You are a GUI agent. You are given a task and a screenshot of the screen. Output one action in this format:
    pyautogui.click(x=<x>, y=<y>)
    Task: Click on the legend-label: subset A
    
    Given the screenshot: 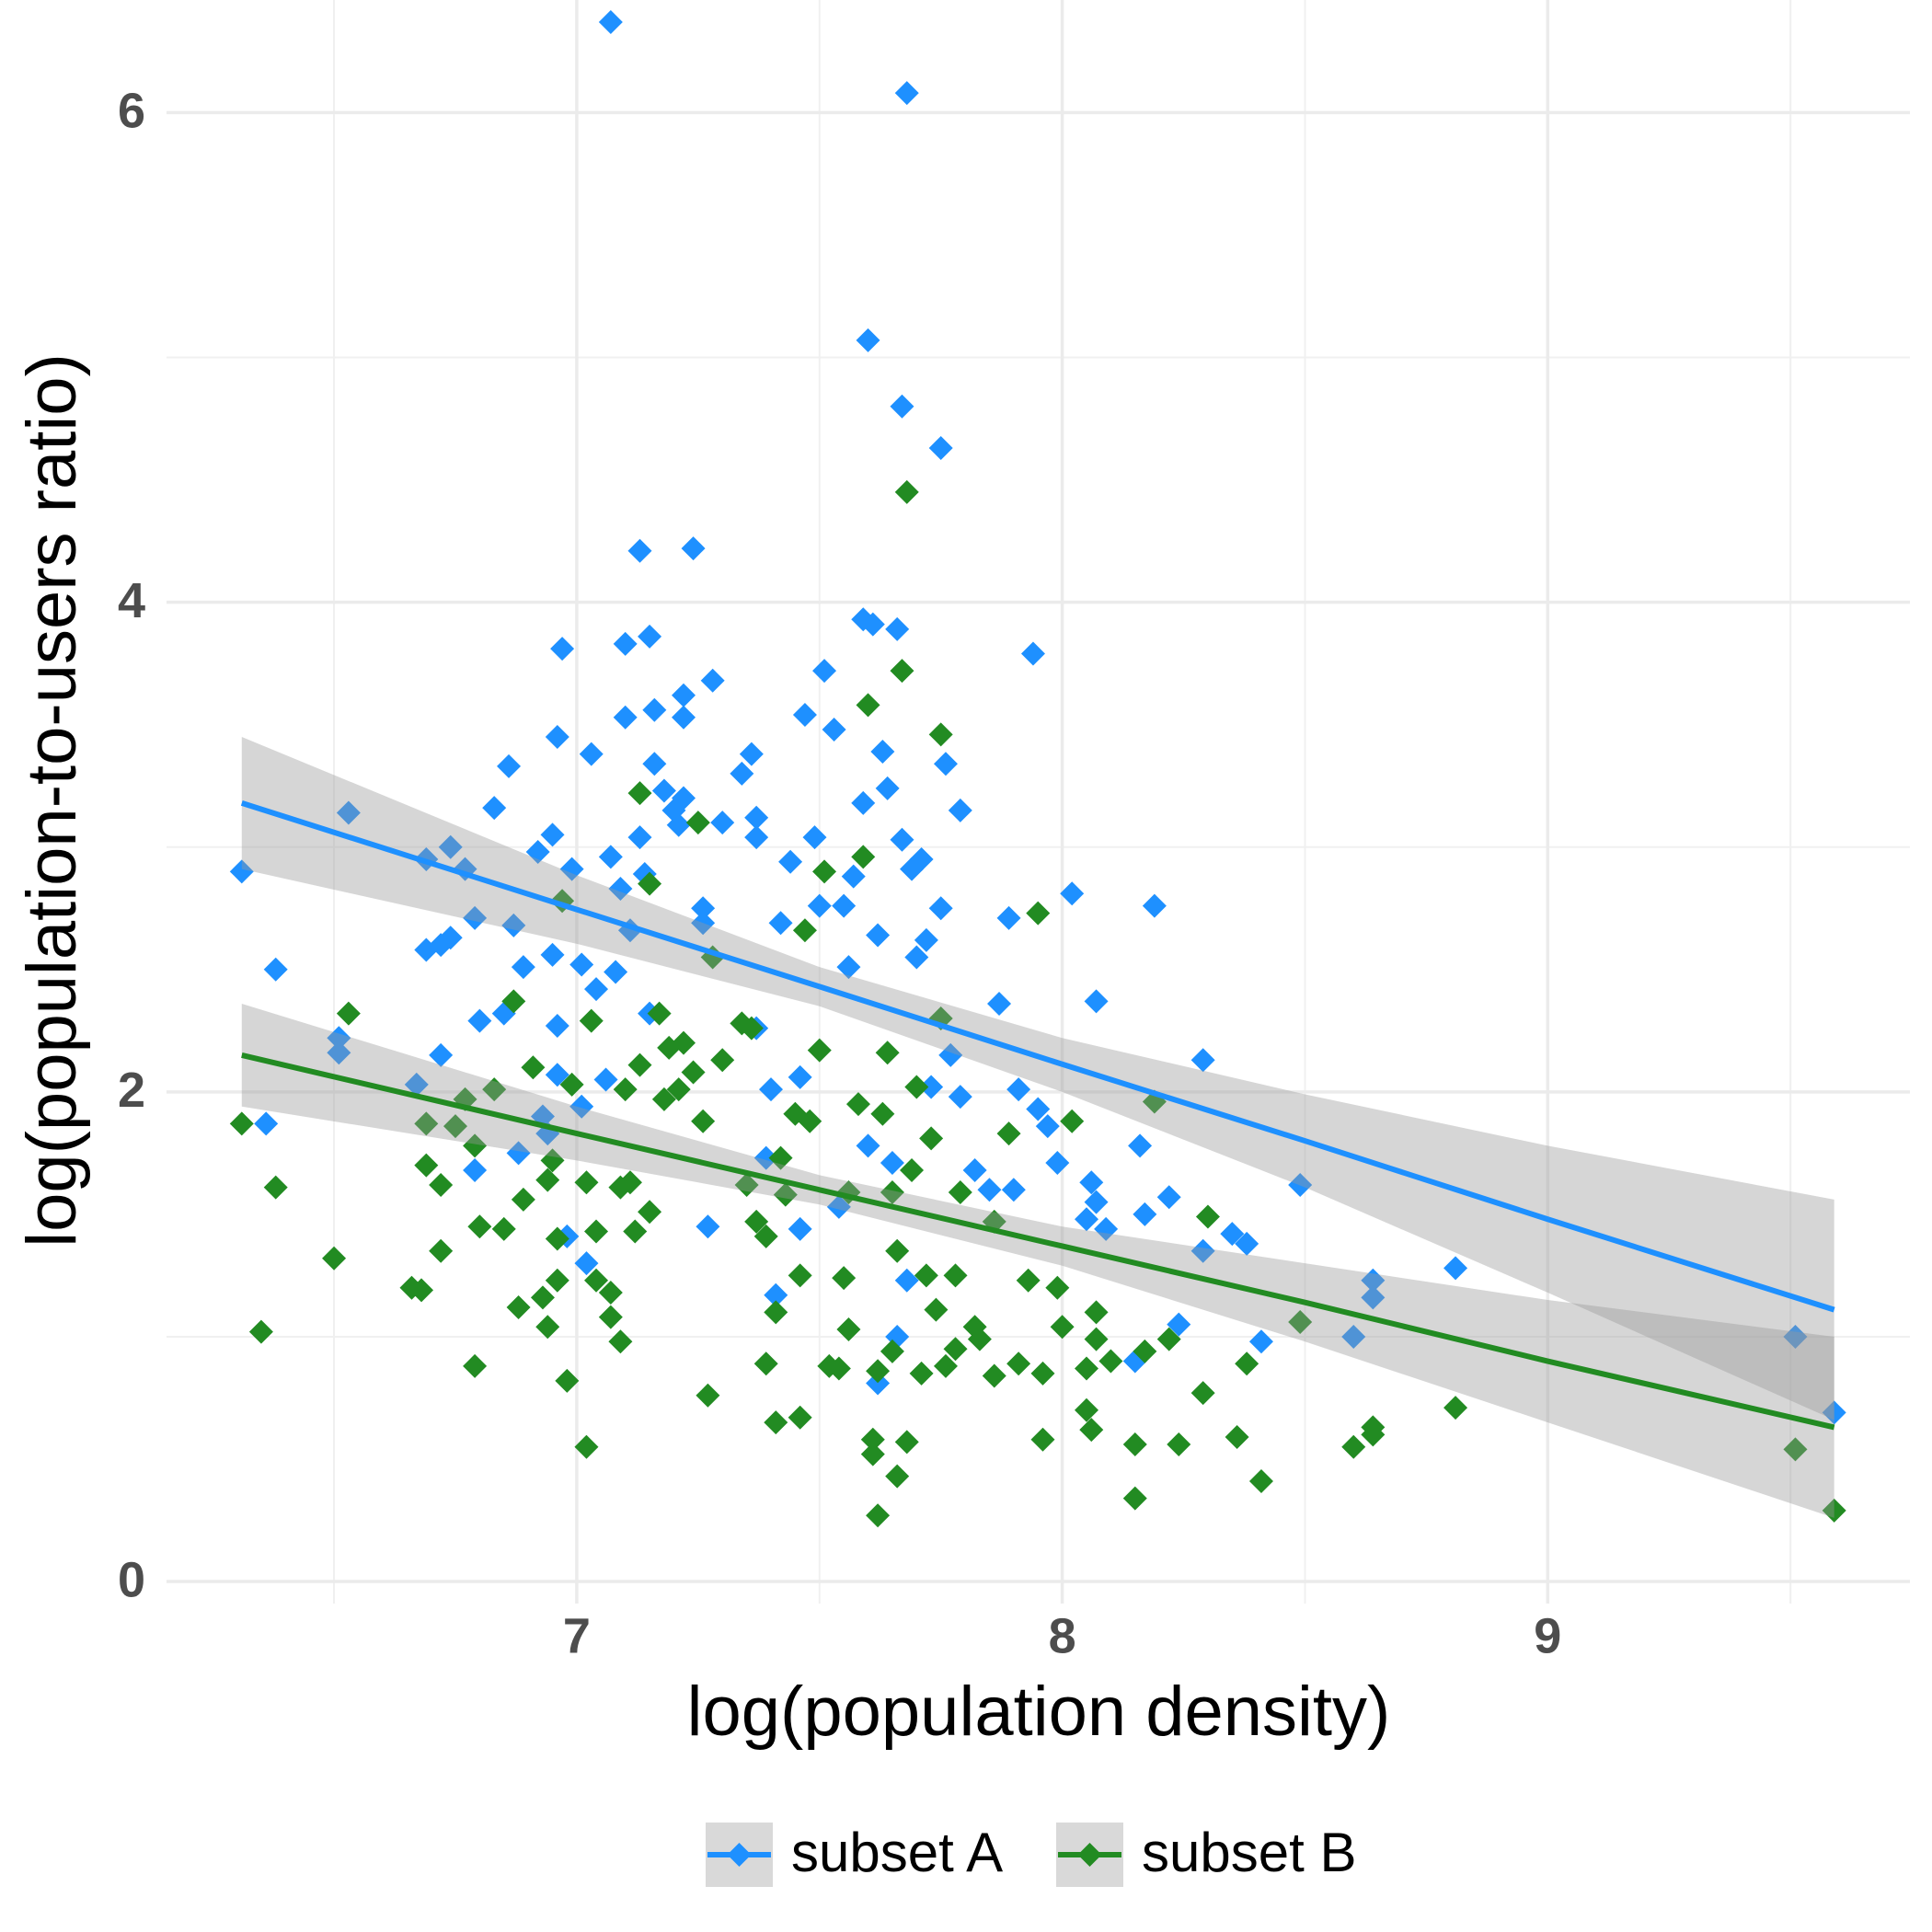 What is the action you would take?
    pyautogui.click(x=897, y=1852)
    